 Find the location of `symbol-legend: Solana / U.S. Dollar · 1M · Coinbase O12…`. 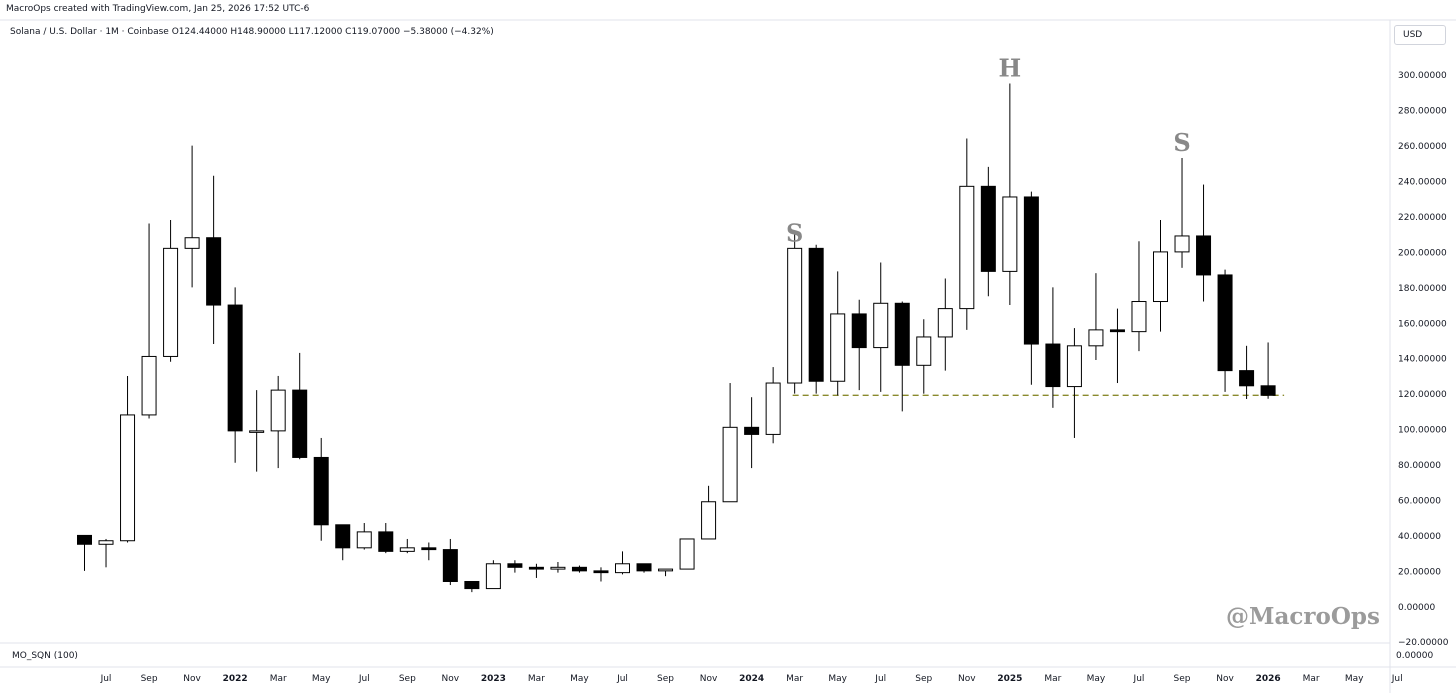

symbol-legend: Solana / U.S. Dollar · 1M · Coinbase O12… is located at coordinates (252, 32).